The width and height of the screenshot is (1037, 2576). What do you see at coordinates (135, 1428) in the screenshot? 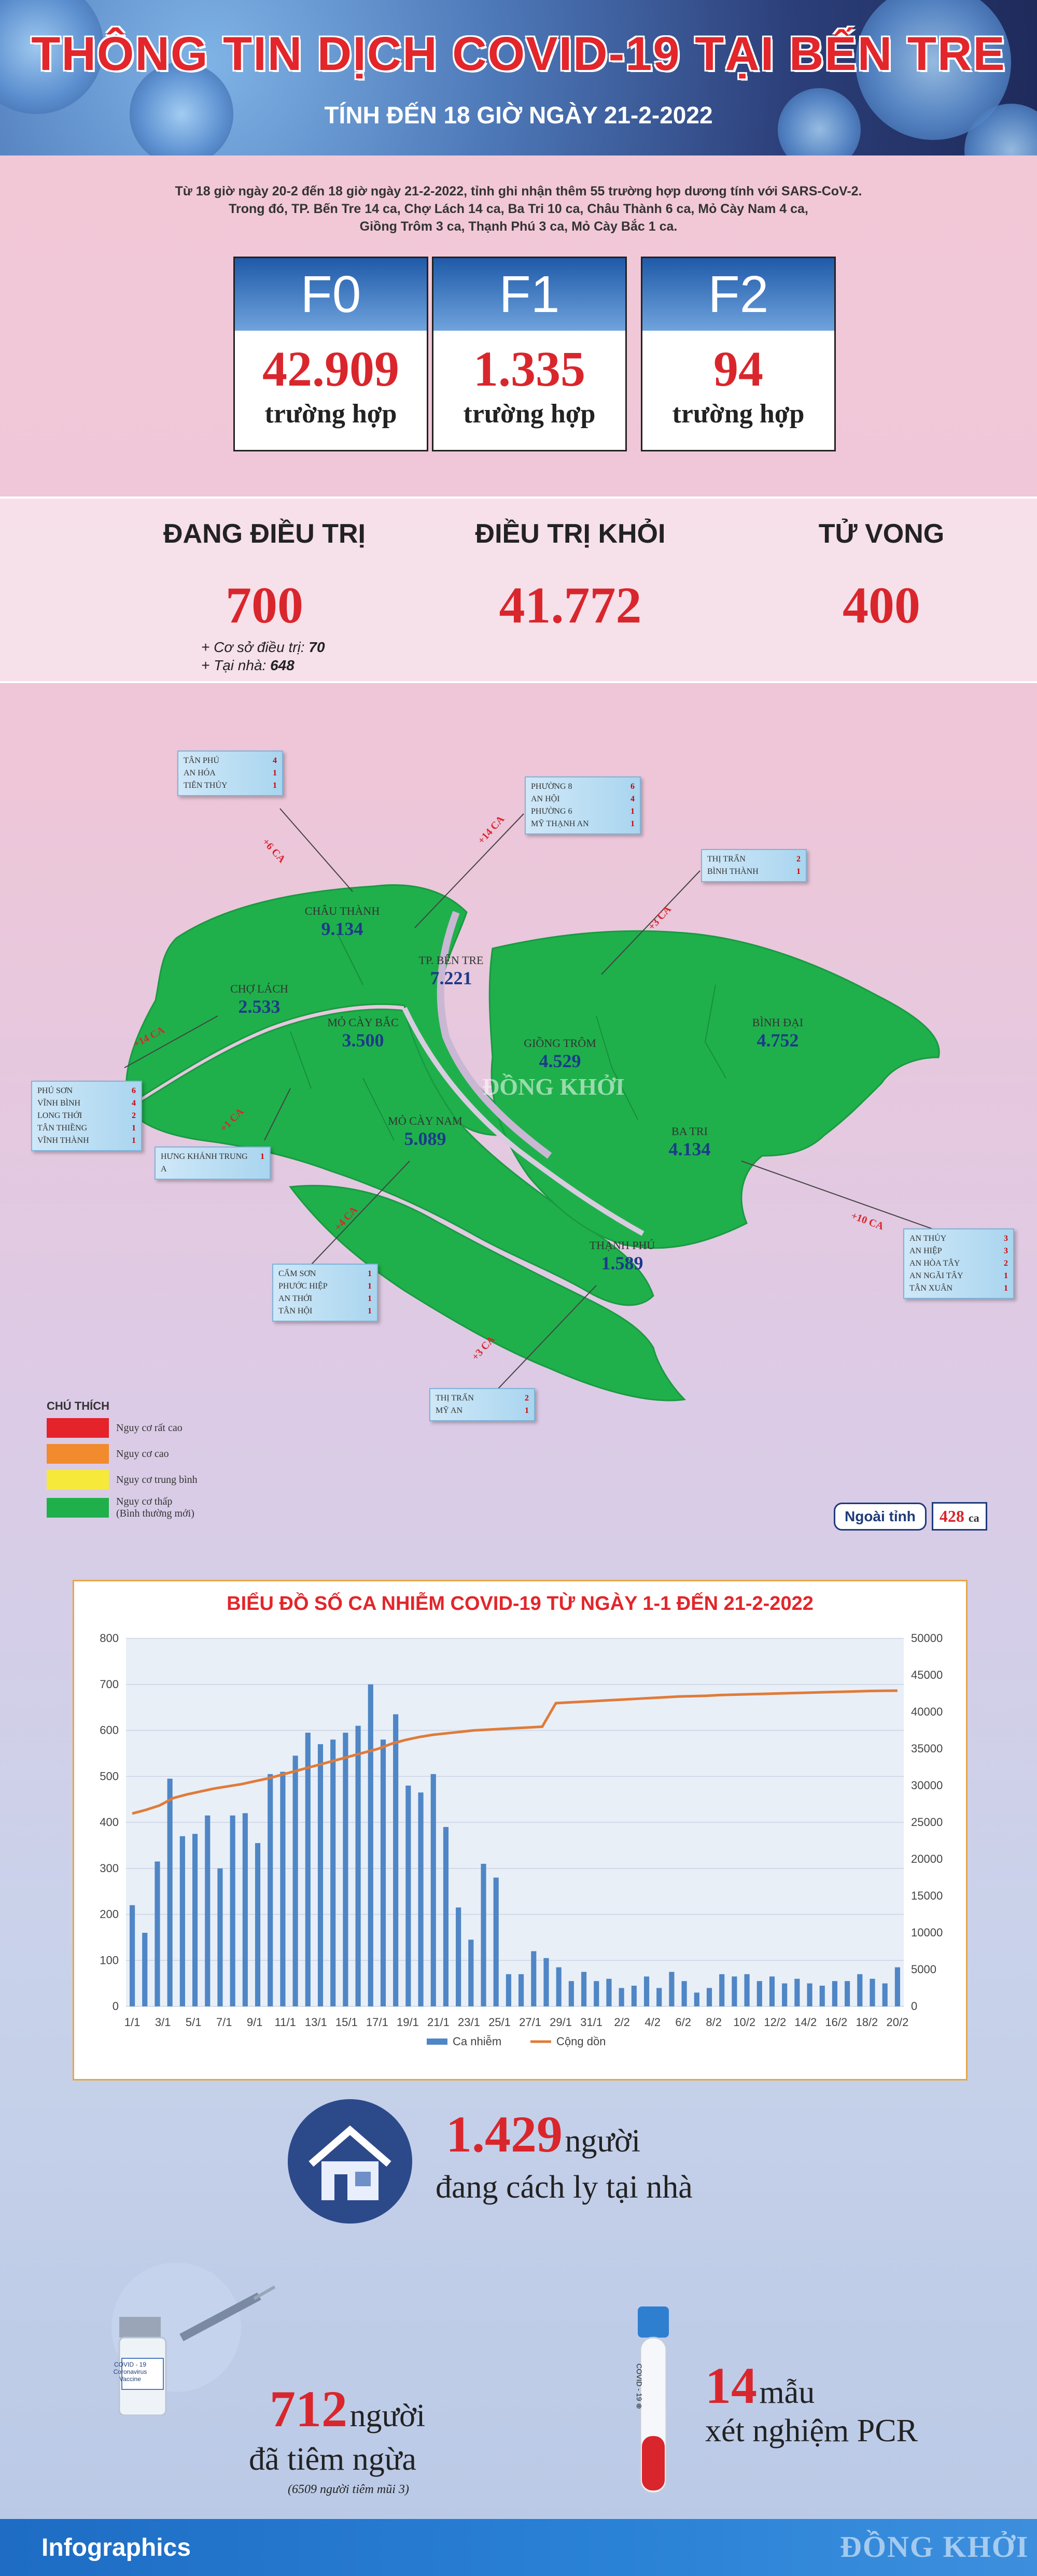
I see `legend-item-very-high: Nguy cơ rất cao` at bounding box center [135, 1428].